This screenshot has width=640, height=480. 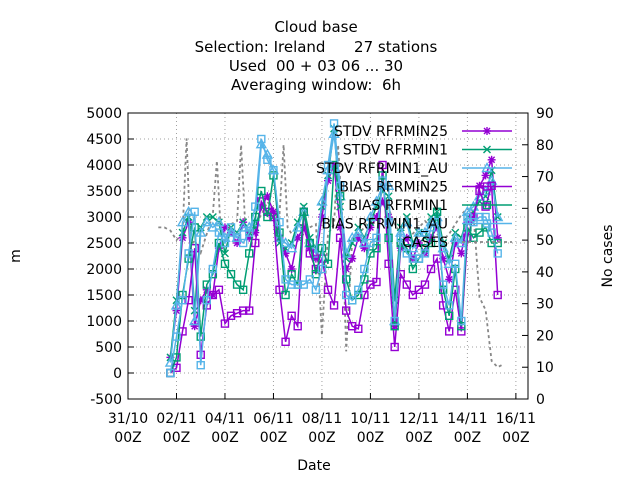 I want to click on legend-label: STDV RFRMIN25, so click(x=391, y=132).